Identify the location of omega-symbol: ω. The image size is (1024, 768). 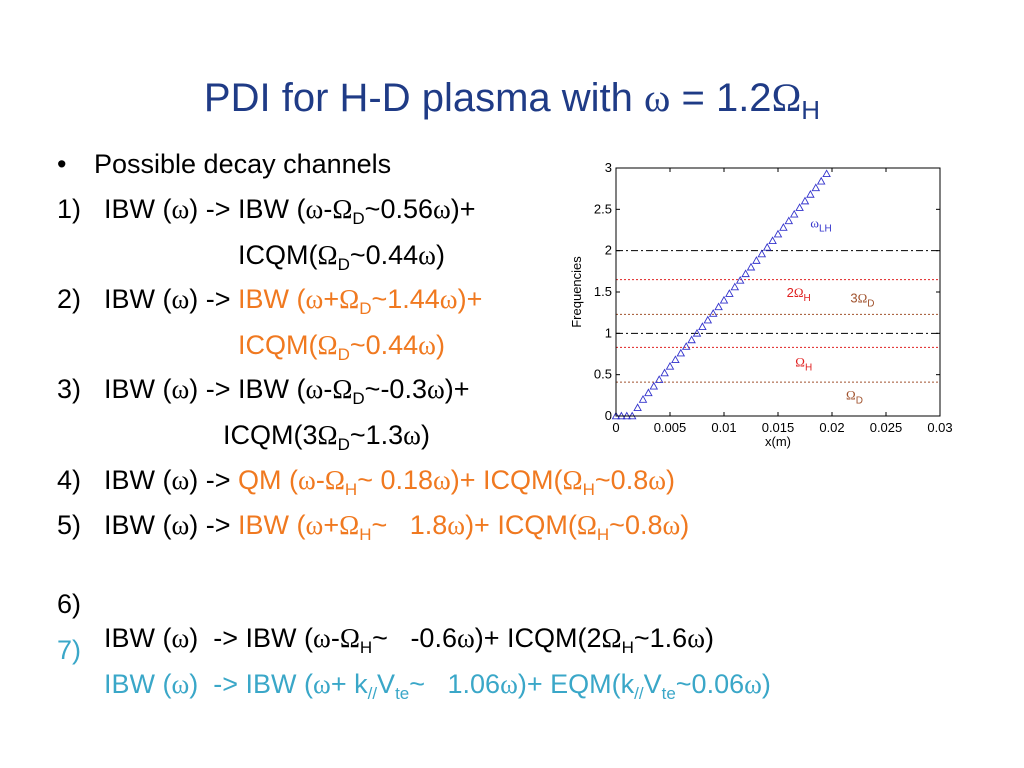
(657, 97).